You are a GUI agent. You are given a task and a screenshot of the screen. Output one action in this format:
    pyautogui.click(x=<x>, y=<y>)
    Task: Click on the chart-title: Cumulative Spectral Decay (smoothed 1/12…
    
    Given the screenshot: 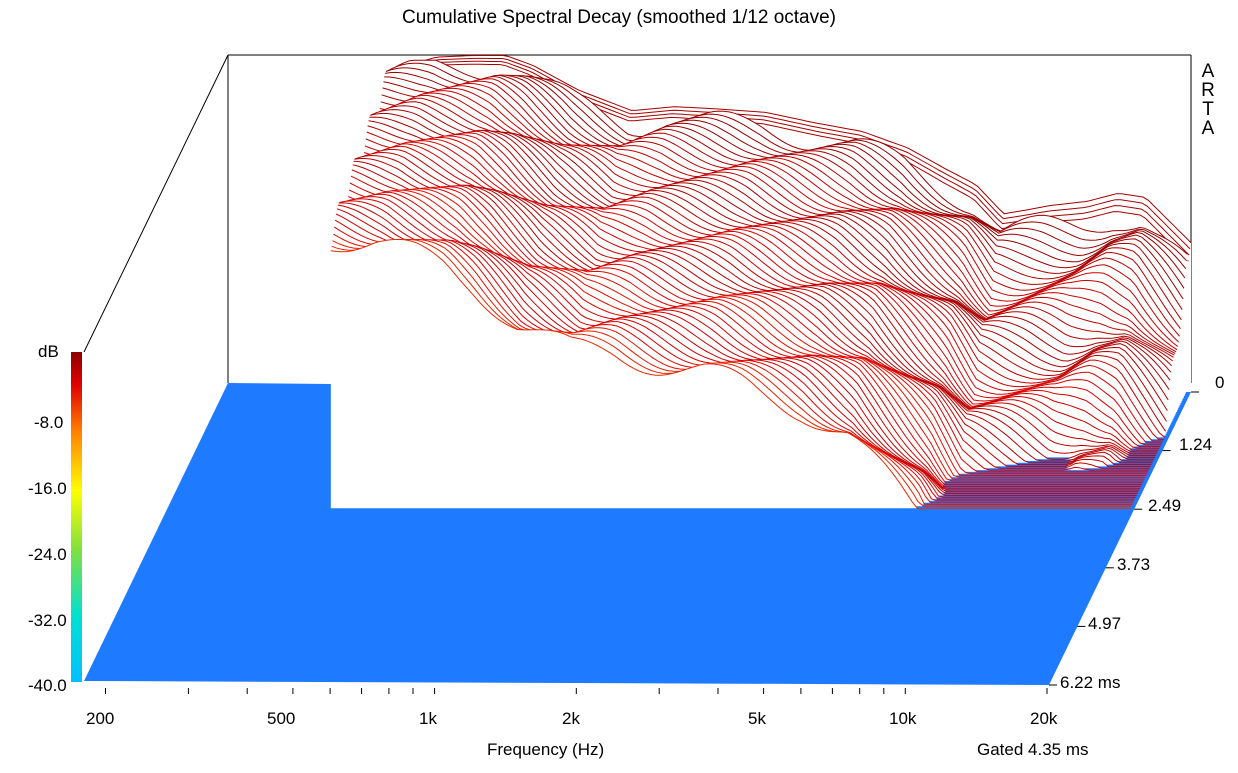 What is the action you would take?
    pyautogui.click(x=619, y=17)
    